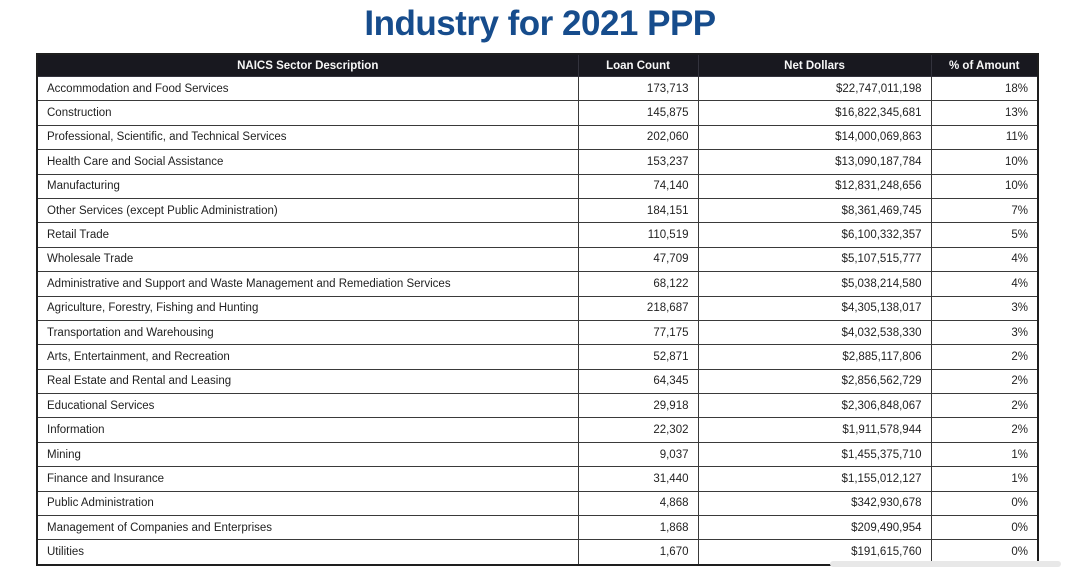  Describe the element at coordinates (638, 552) in the screenshot. I see `cell-loan-count: 1,670` at that location.